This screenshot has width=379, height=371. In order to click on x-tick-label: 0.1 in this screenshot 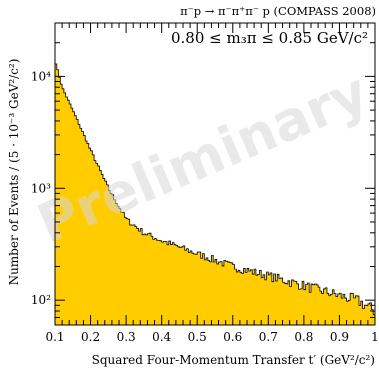, I will do `click(54, 337)`.